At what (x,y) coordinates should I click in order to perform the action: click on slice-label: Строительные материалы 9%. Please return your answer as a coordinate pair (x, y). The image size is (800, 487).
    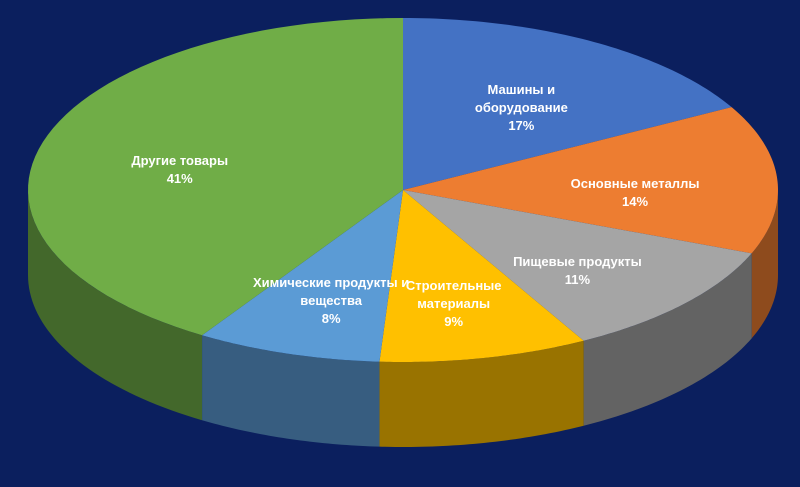
    Looking at the image, I should click on (454, 304).